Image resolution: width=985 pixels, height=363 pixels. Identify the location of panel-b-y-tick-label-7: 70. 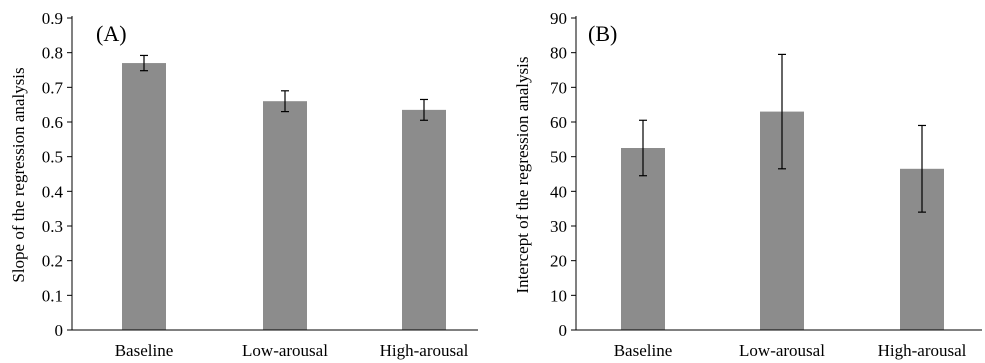
(558, 87).